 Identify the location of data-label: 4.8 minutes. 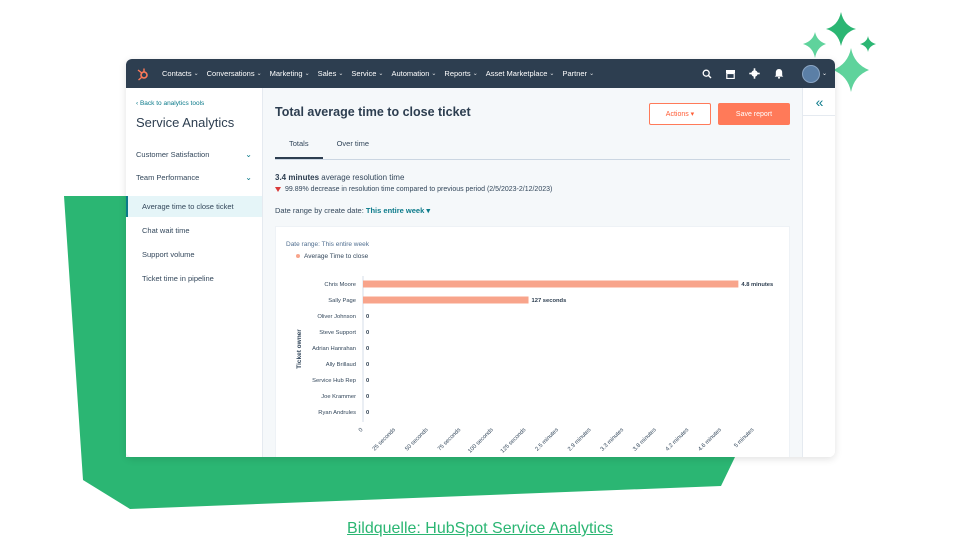
(757, 285).